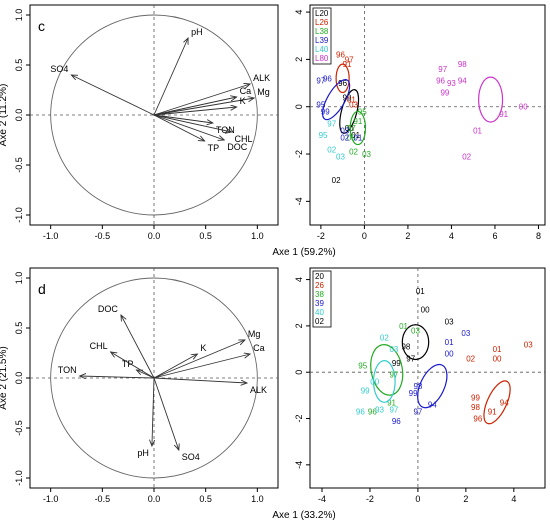 The width and height of the screenshot is (550, 526). Describe the element at coordinates (59, 69) in the screenshot. I see `panel-c-circle-vector-label-so4: SO4` at that location.